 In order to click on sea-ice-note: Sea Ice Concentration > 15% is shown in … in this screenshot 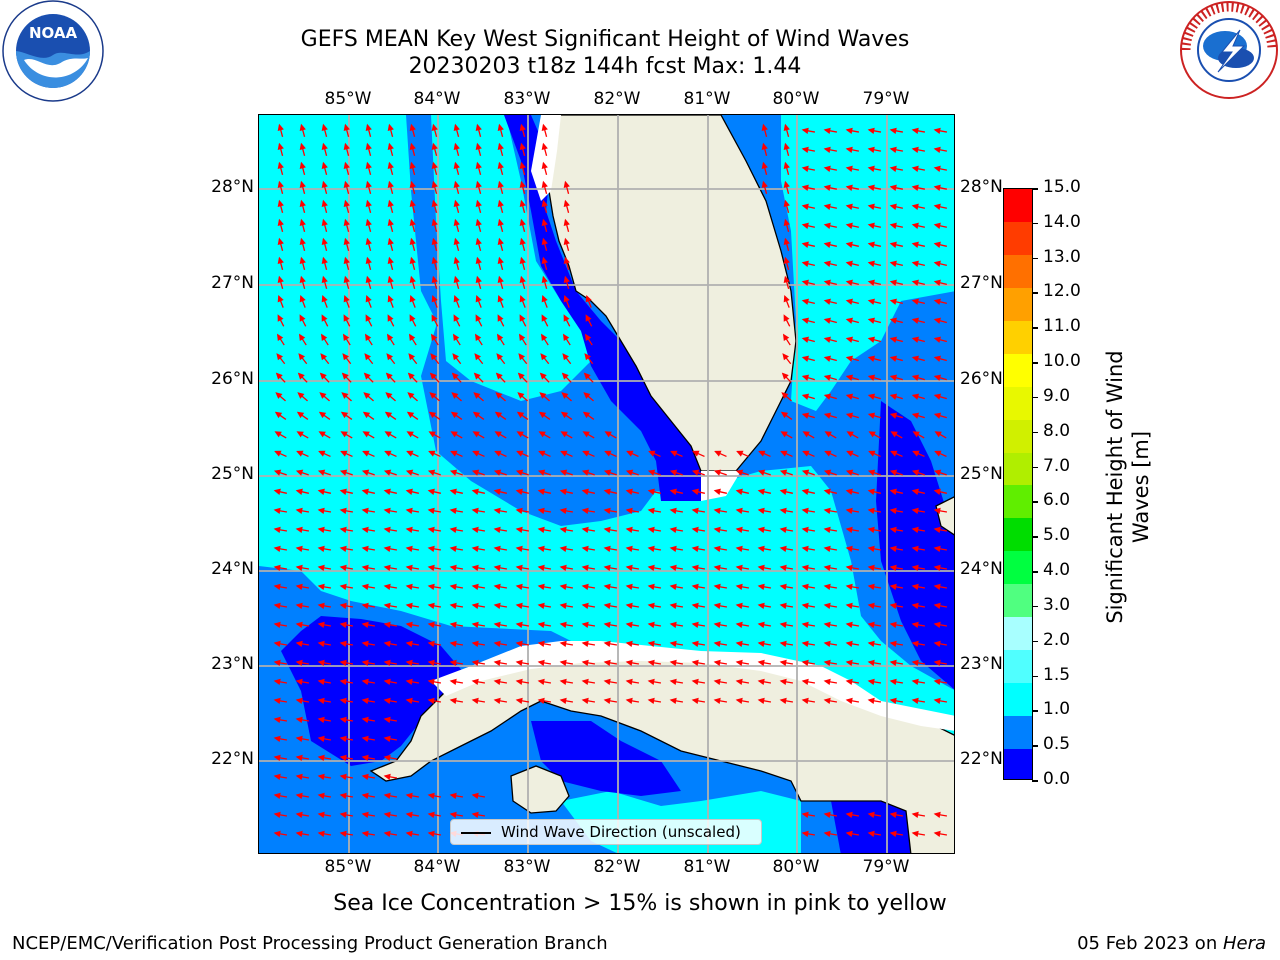, I will do `click(640, 903)`.